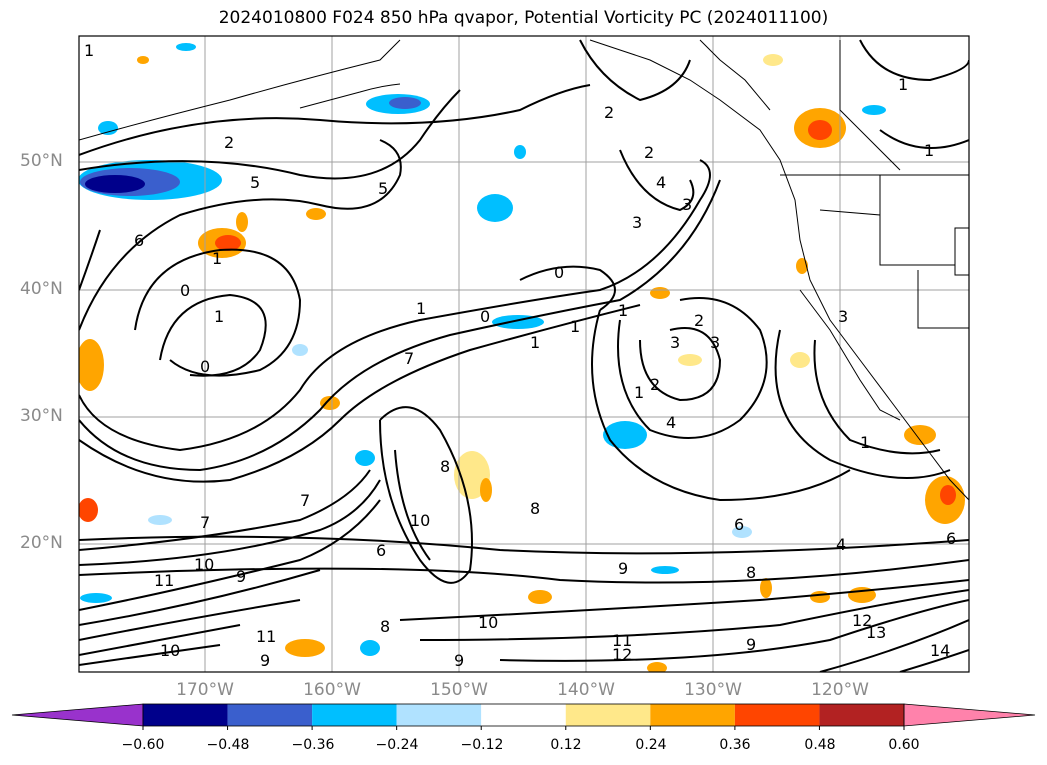 The width and height of the screenshot is (1047, 765). What do you see at coordinates (313, 745) in the screenshot?
I see `colorbar-tick: −0.36` at bounding box center [313, 745].